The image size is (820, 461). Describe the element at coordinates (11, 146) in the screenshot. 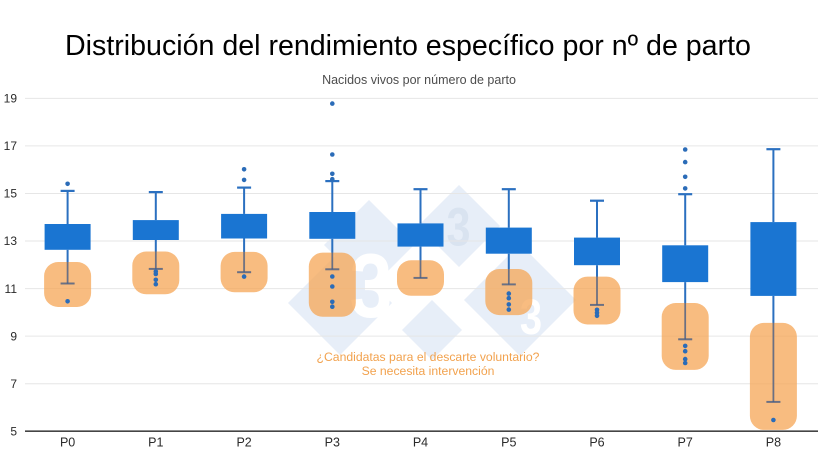

I see `svg-text: 17` at that location.